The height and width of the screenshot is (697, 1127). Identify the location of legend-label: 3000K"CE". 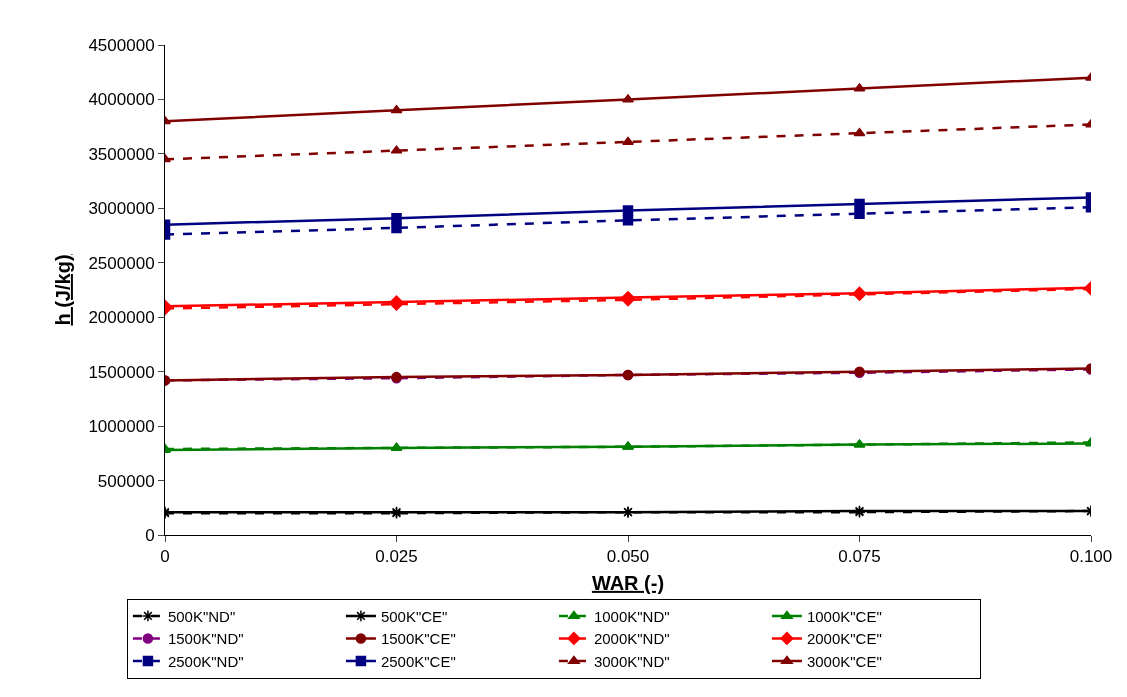
(844, 661).